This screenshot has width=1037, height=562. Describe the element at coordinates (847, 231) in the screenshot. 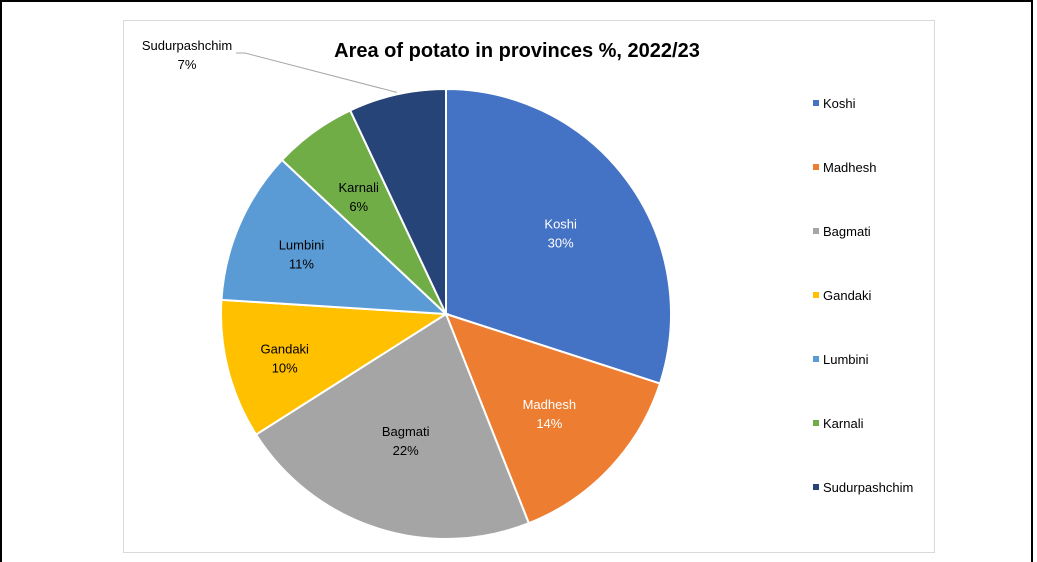

I see `legend-label-bagmati: Bagmati` at that location.